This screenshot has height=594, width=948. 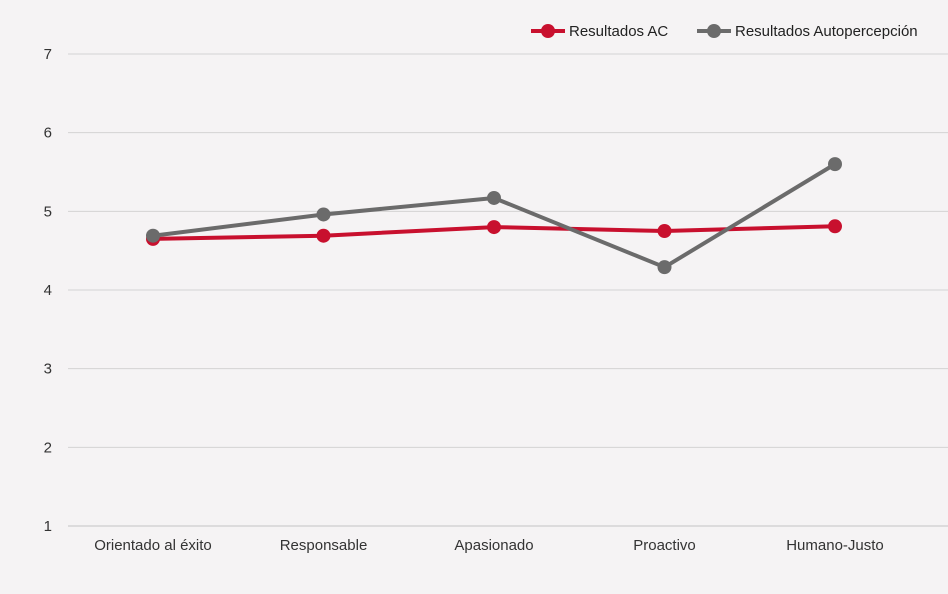 What do you see at coordinates (493, 545) in the screenshot?
I see `x-tick-label: Apasionado` at bounding box center [493, 545].